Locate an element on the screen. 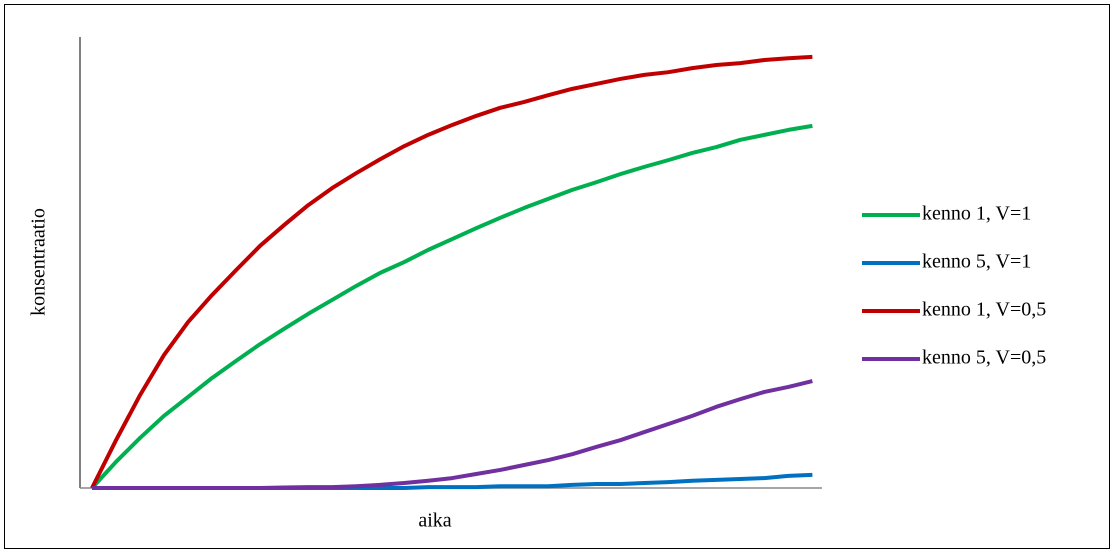  y-axis-title: konsentraatio is located at coordinates (39, 262).